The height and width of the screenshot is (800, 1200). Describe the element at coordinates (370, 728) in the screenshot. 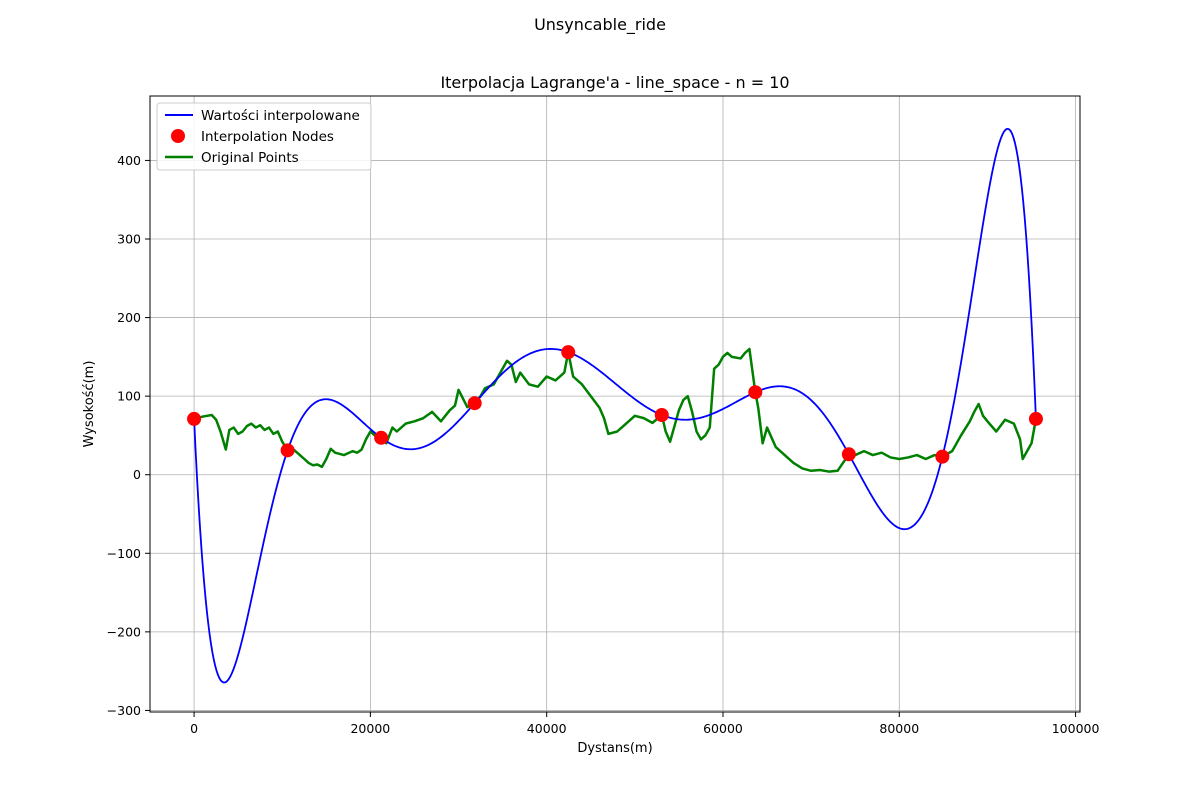

I see `x-tick-label: 20000` at that location.